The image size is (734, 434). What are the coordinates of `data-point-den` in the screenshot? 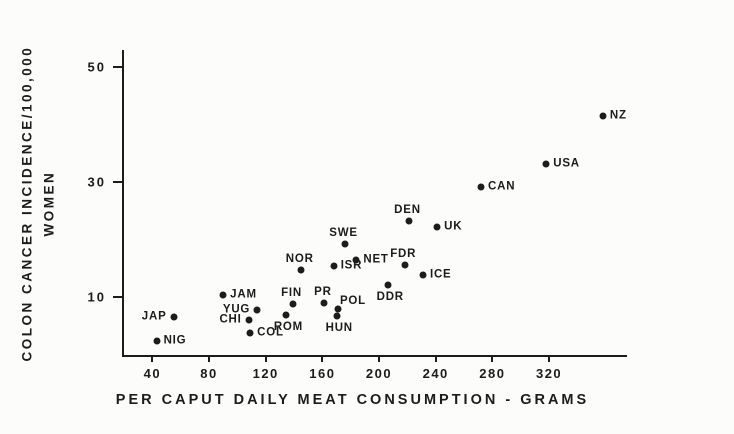 It's located at (409, 221).